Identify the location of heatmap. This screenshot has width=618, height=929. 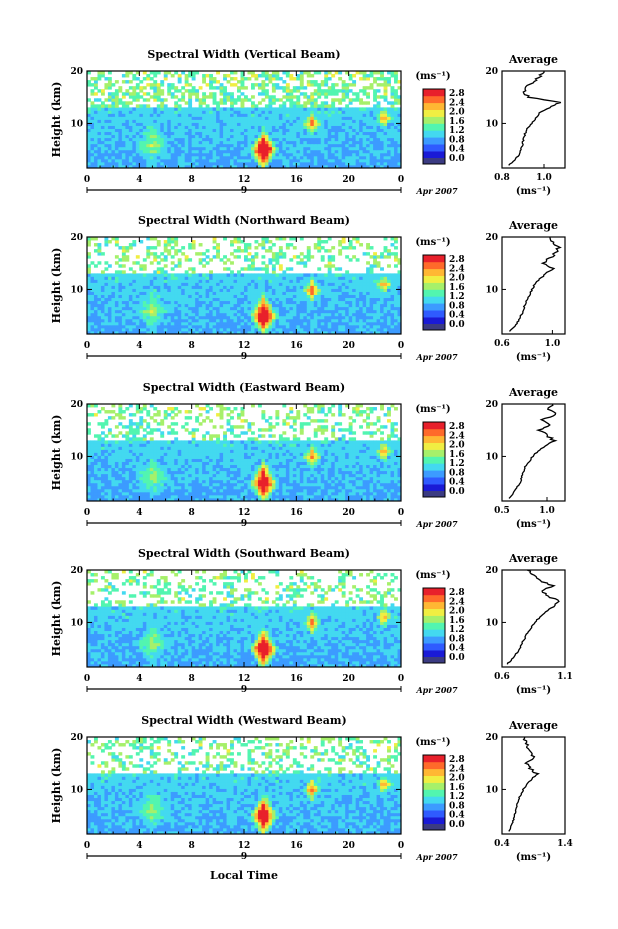
(244, 120).